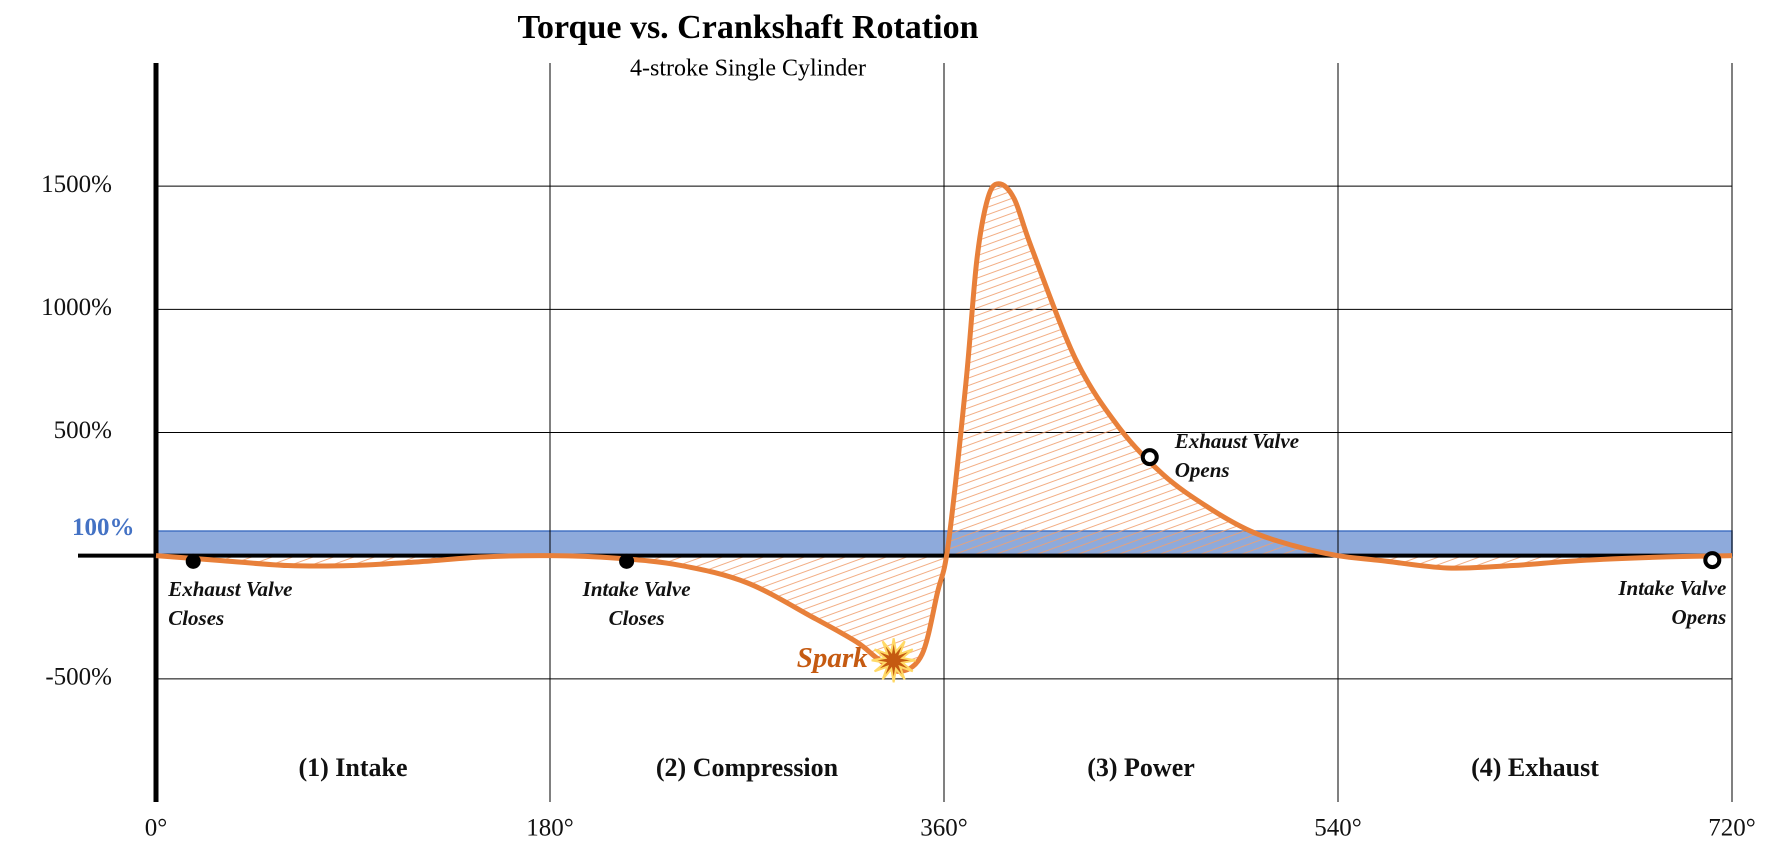 The width and height of the screenshot is (1770, 858). Describe the element at coordinates (748, 27) in the screenshot. I see `chart-title: Torque vs. Crankshaft Rotation` at that location.